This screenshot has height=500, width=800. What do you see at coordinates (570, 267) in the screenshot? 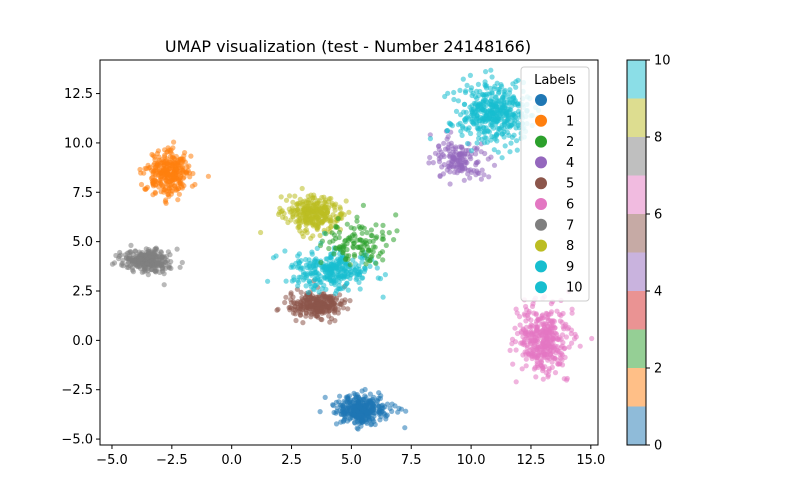
I see `legend-label: 9` at bounding box center [570, 267].